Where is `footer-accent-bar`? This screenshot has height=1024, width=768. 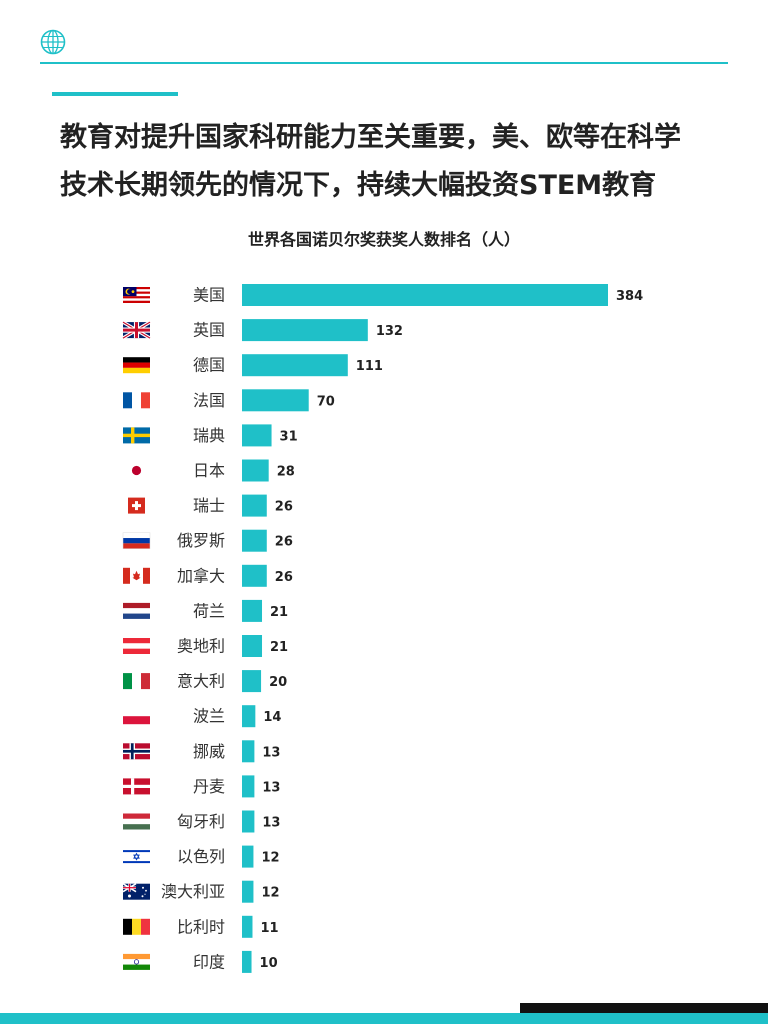
footer-accent-bar is located at coordinates (384, 1018).